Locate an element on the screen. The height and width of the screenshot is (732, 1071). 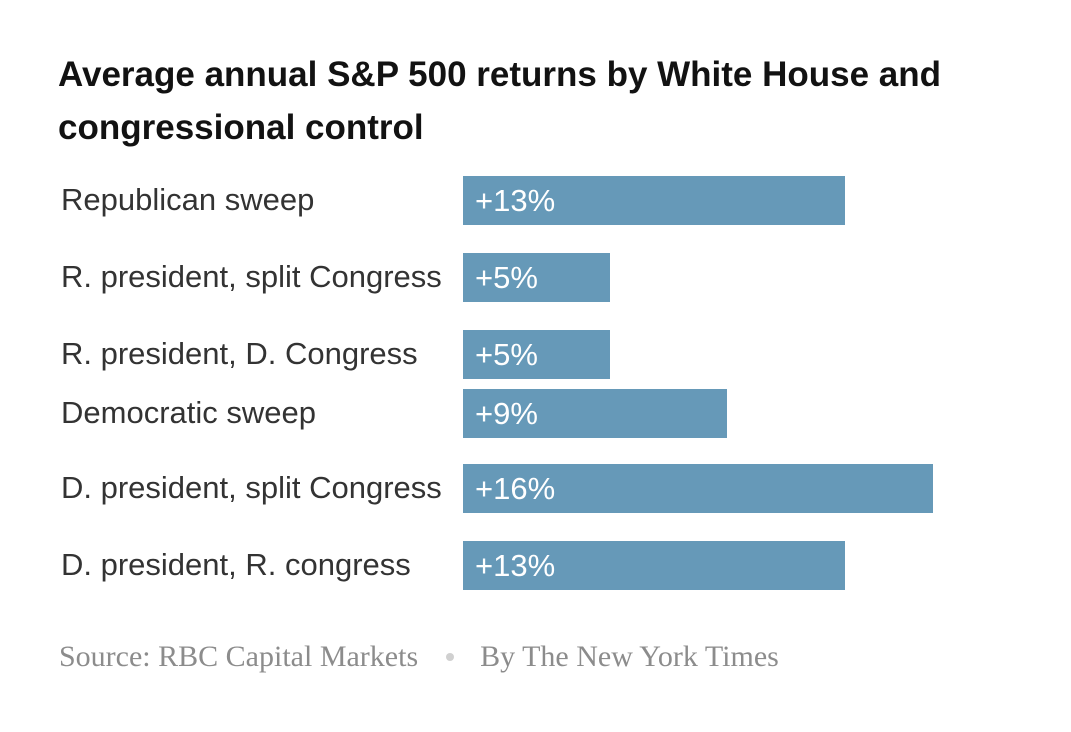
category-label: Republican sweep is located at coordinates (188, 199).